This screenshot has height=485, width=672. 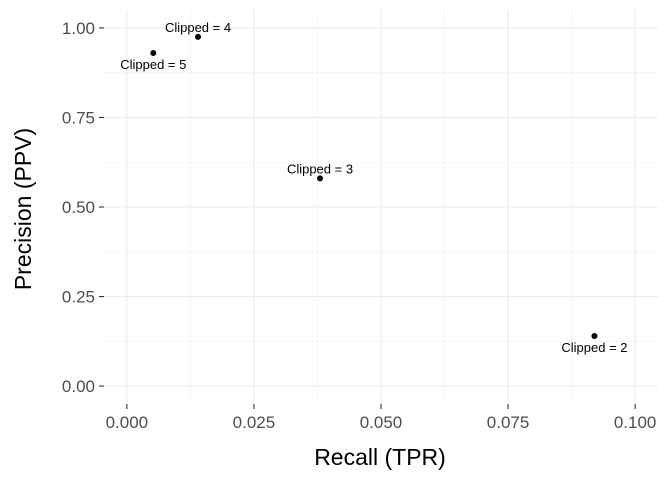 What do you see at coordinates (78, 386) in the screenshot?
I see `y-tick-label: 0.00` at bounding box center [78, 386].